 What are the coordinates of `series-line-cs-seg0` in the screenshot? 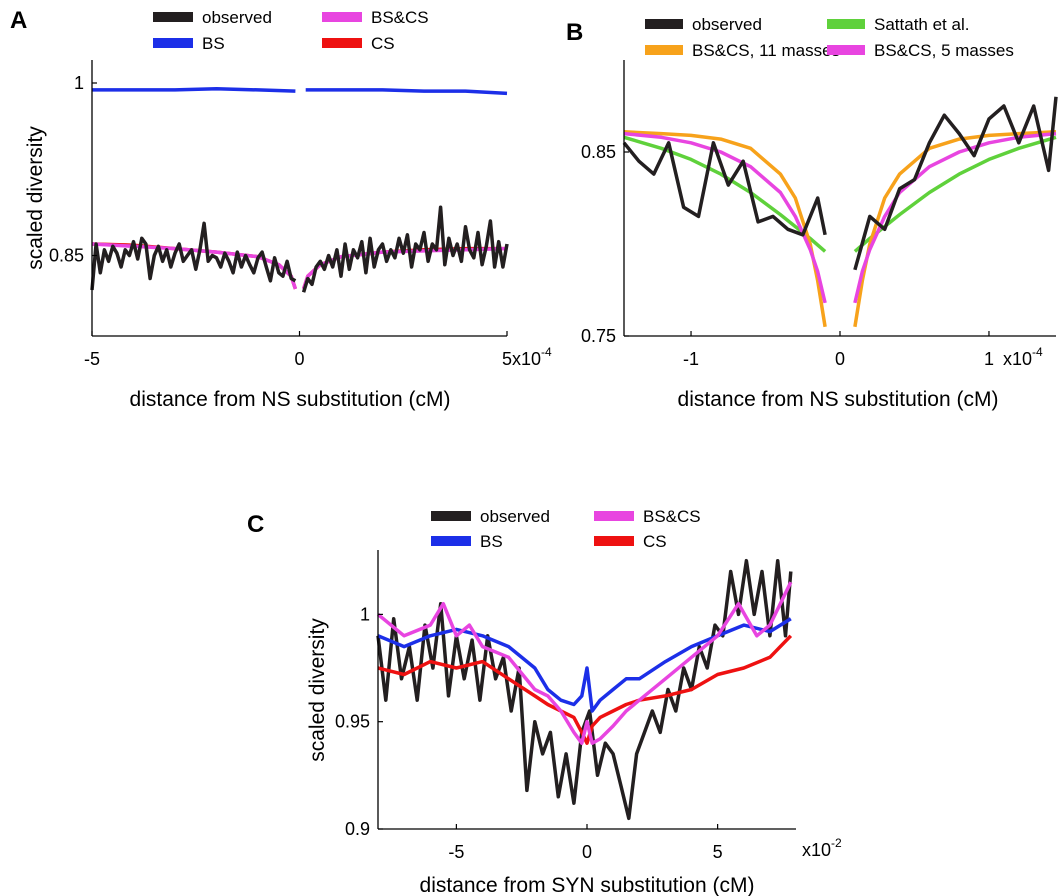 It's located at (585, 689).